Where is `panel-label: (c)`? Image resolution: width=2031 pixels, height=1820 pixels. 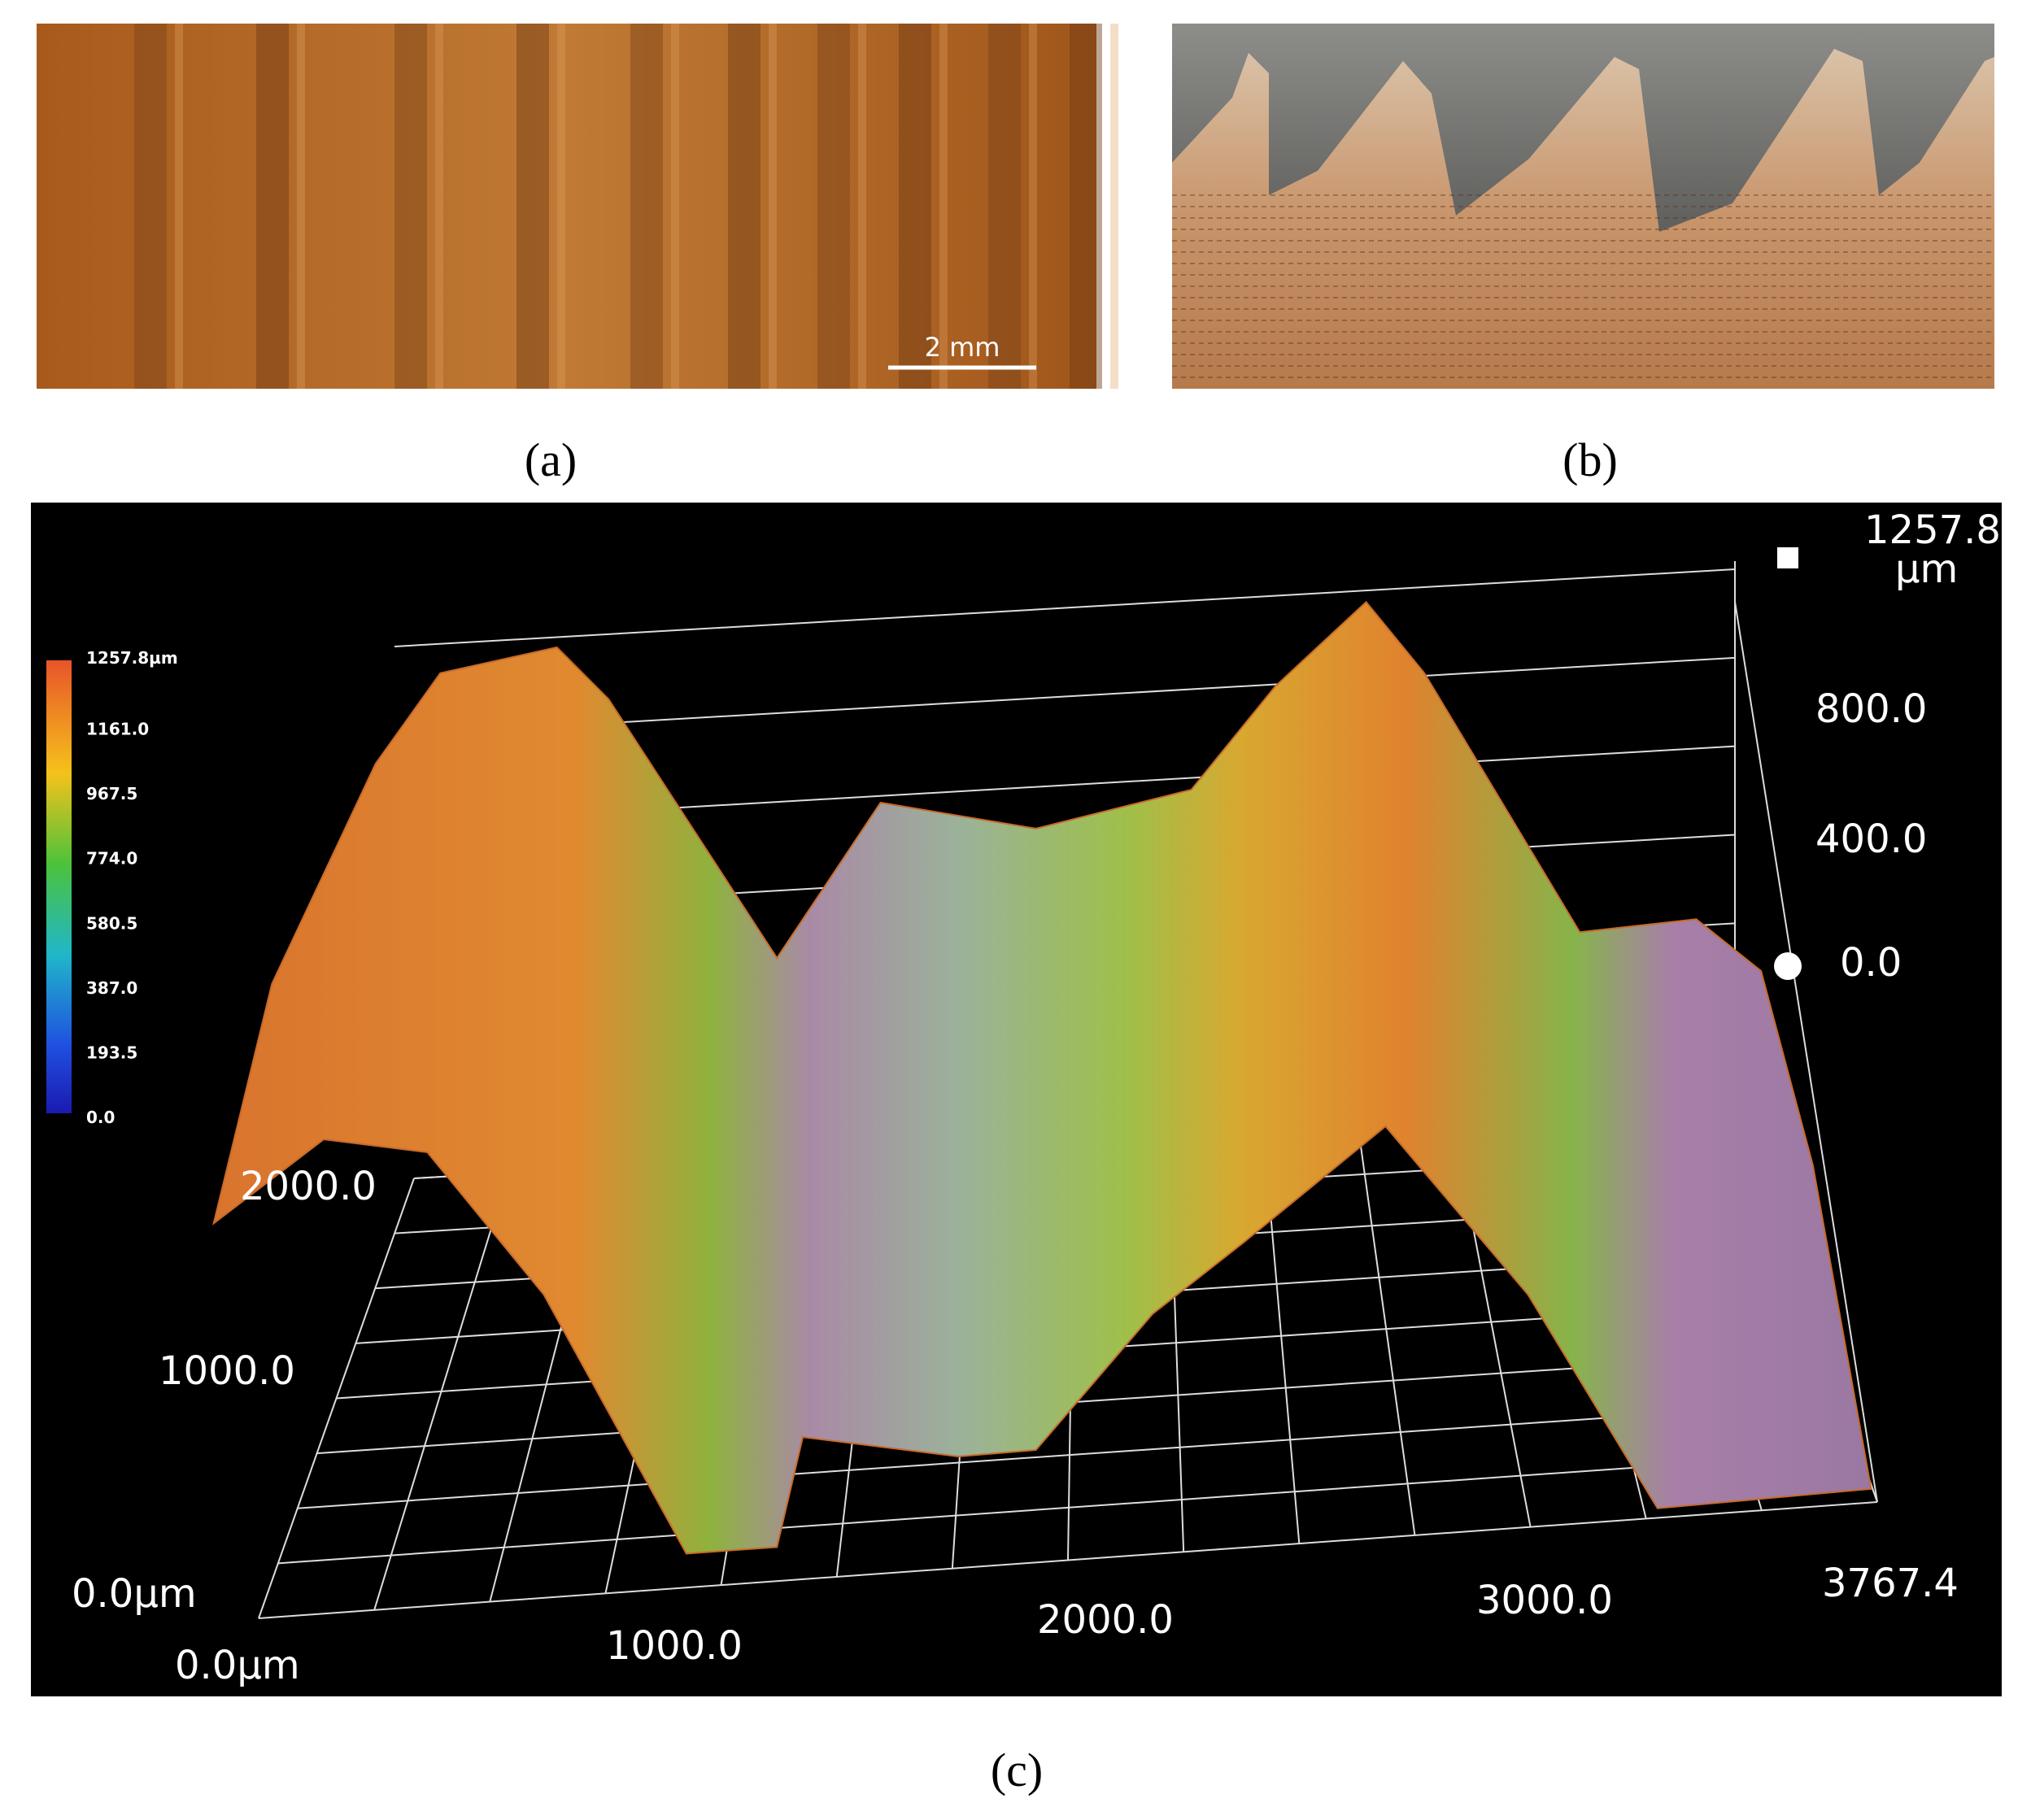 panel-label: (c) is located at coordinates (1017, 1770).